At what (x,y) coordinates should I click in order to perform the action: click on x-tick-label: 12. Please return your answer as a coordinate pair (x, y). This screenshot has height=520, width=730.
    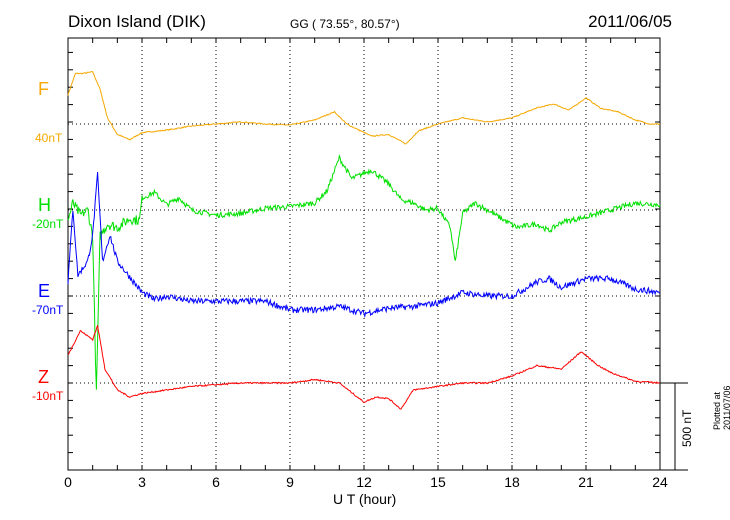
    Looking at the image, I should click on (364, 482).